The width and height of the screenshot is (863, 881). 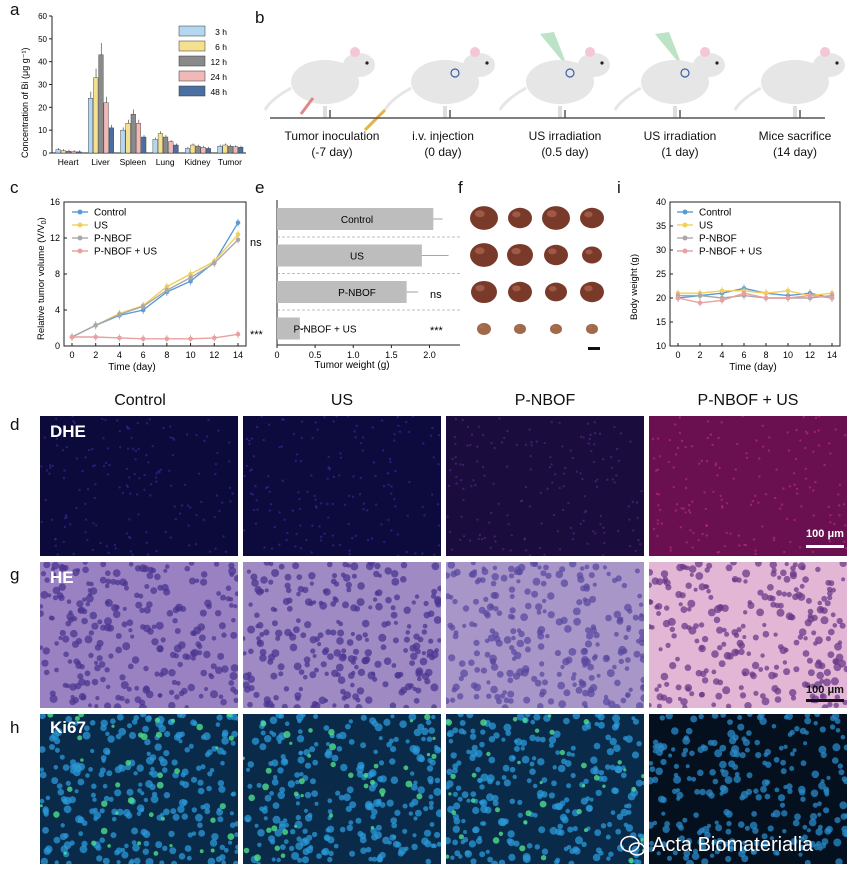 I want to click on column-title-us: US, so click(x=342, y=400).